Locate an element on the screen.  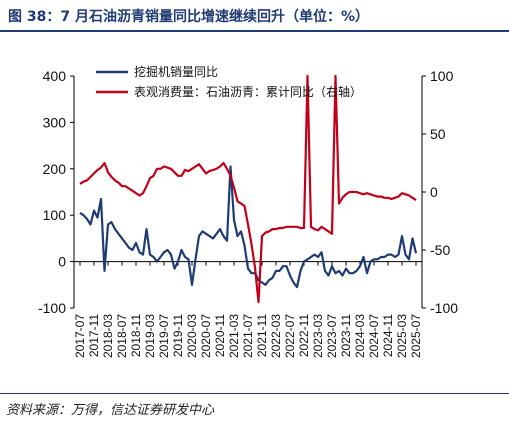
left-tick-label: 300 is located at coordinates (55, 122).